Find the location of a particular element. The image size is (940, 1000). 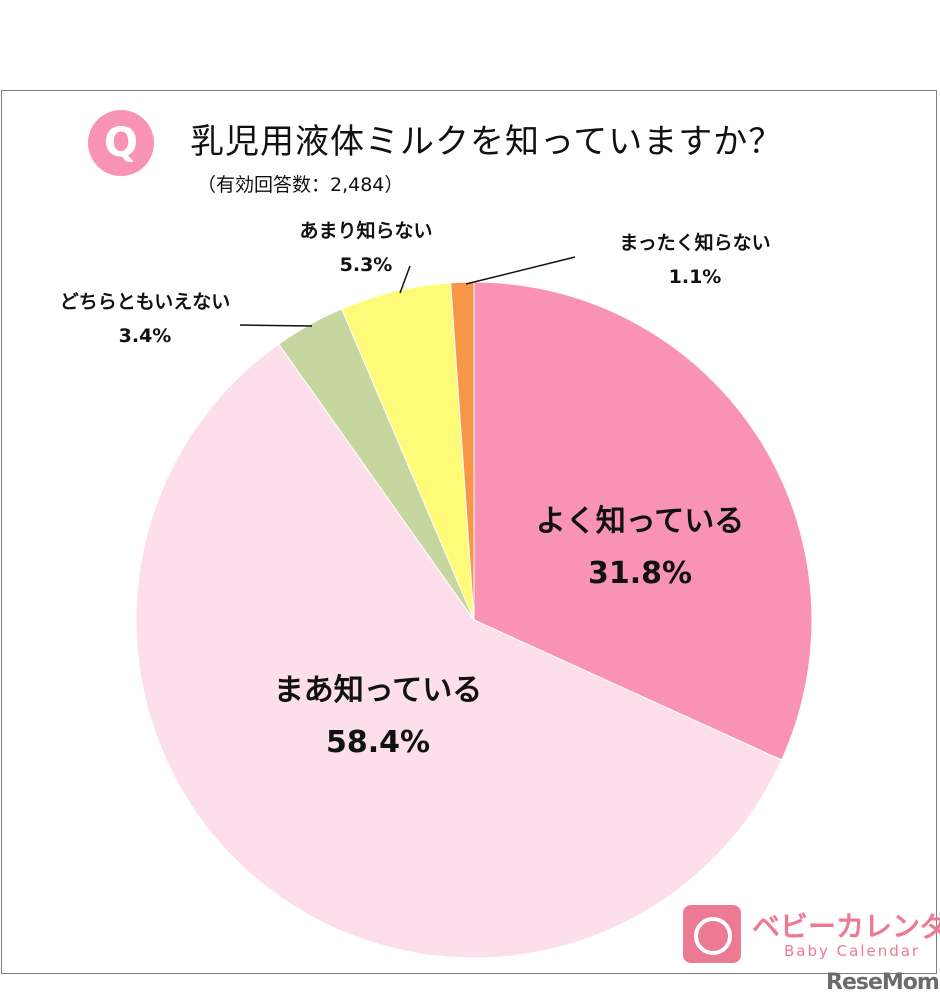

slice-value-text: 3.4% is located at coordinates (145, 336).